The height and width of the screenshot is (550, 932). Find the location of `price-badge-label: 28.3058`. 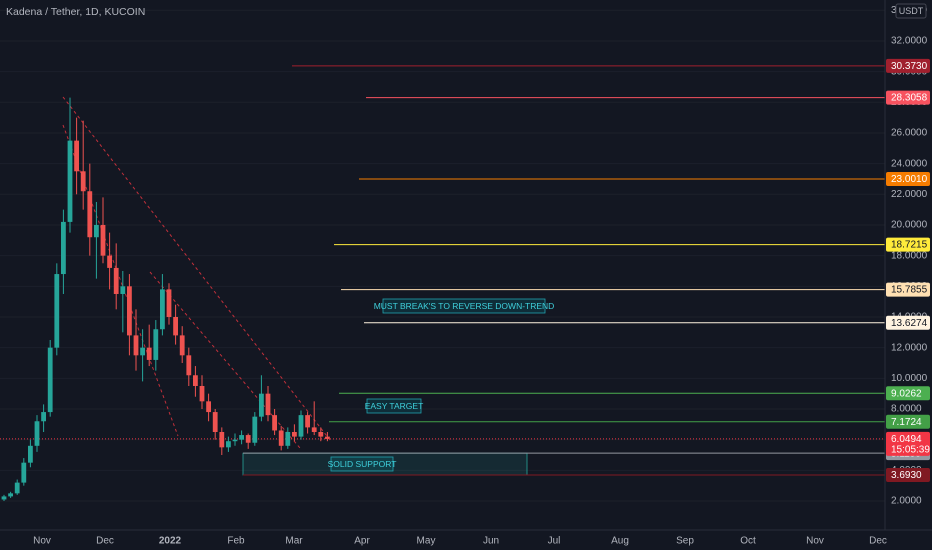

price-badge-label: 28.3058 is located at coordinates (909, 98).